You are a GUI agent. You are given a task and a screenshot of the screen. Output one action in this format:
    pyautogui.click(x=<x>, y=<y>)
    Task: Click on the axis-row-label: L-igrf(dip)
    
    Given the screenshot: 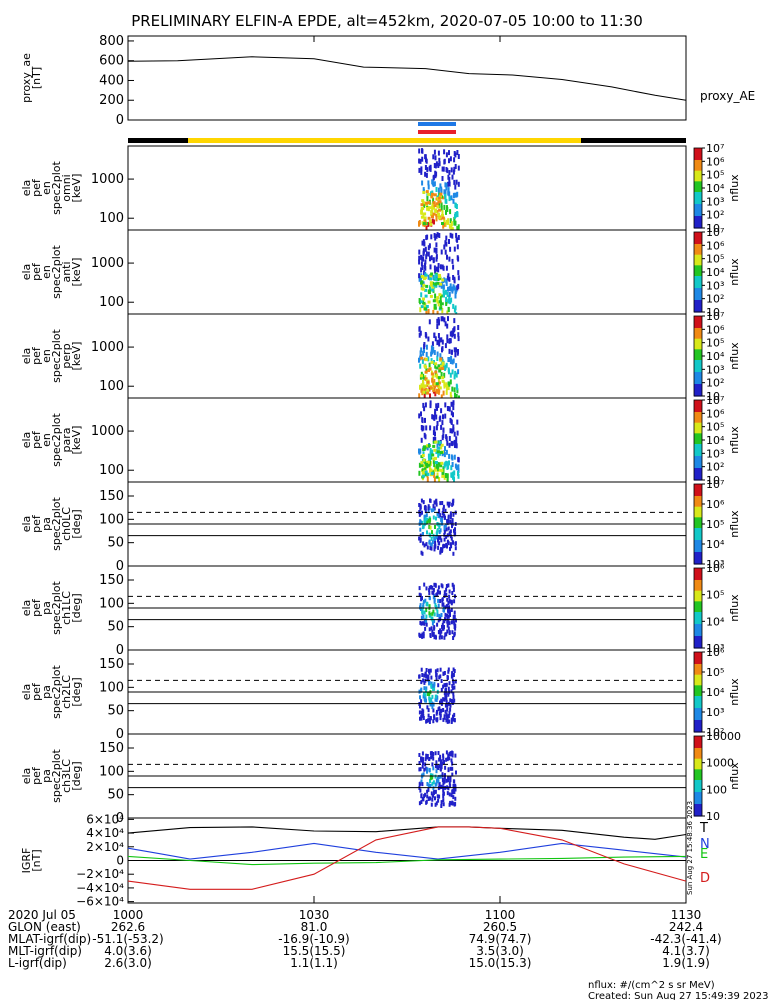 What is the action you would take?
    pyautogui.click(x=37, y=963)
    